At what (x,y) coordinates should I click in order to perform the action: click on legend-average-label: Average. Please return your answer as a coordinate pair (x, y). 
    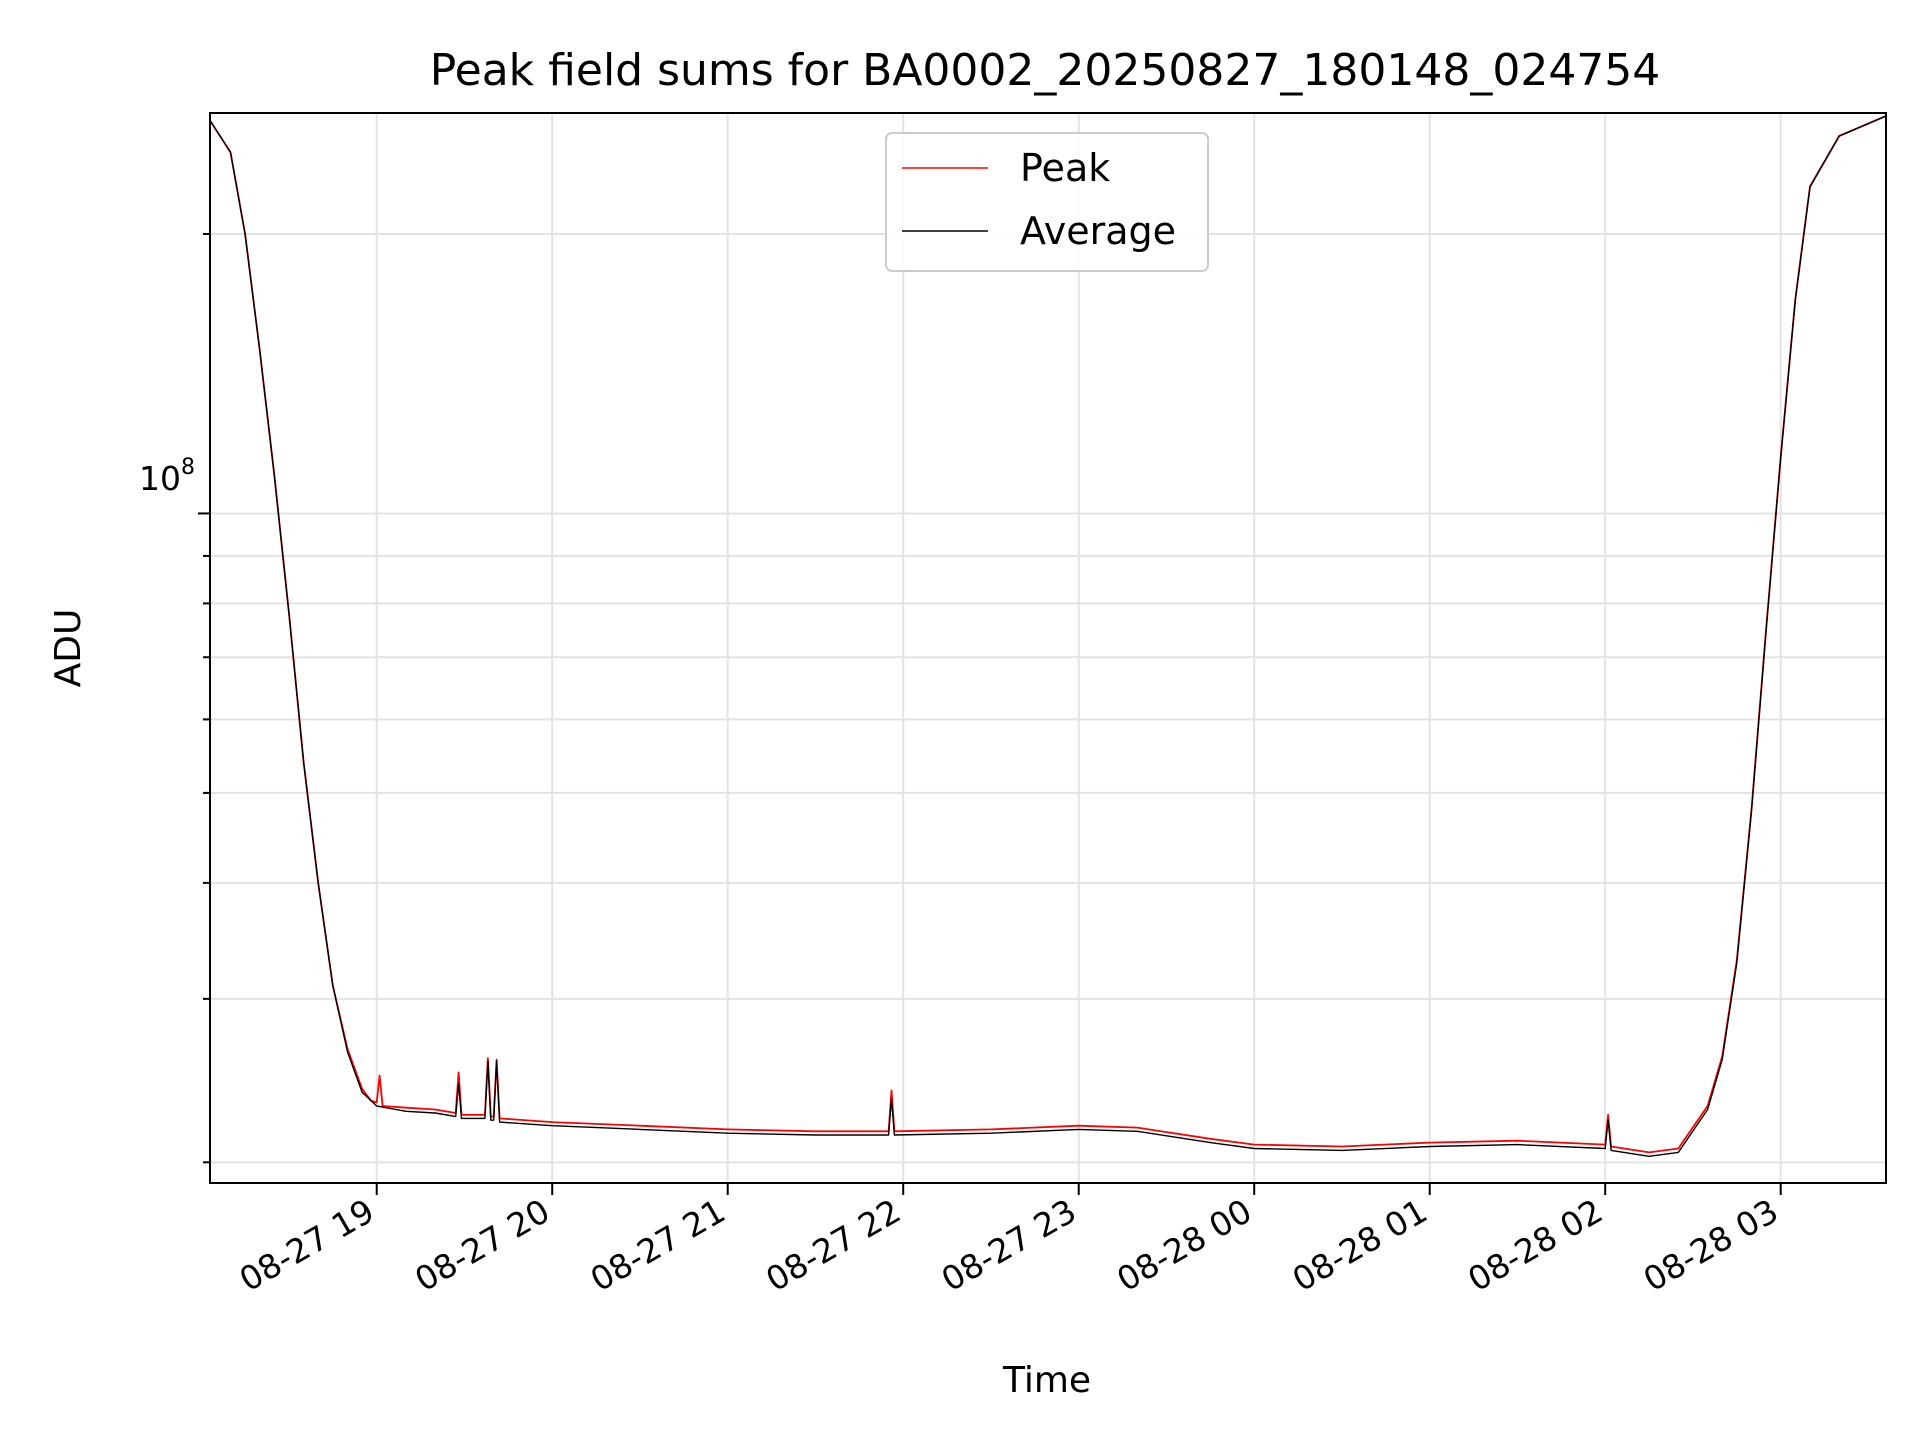
    Looking at the image, I should click on (1098, 231).